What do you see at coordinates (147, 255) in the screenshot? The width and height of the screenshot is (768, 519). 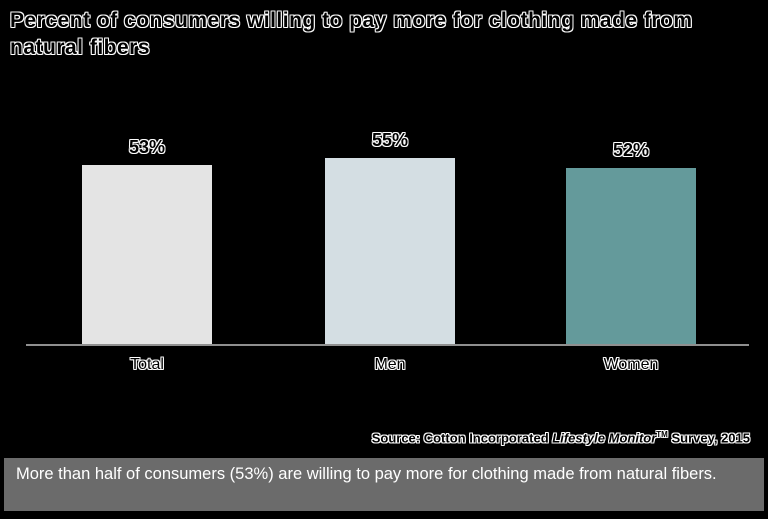 I see `bar-total` at bounding box center [147, 255].